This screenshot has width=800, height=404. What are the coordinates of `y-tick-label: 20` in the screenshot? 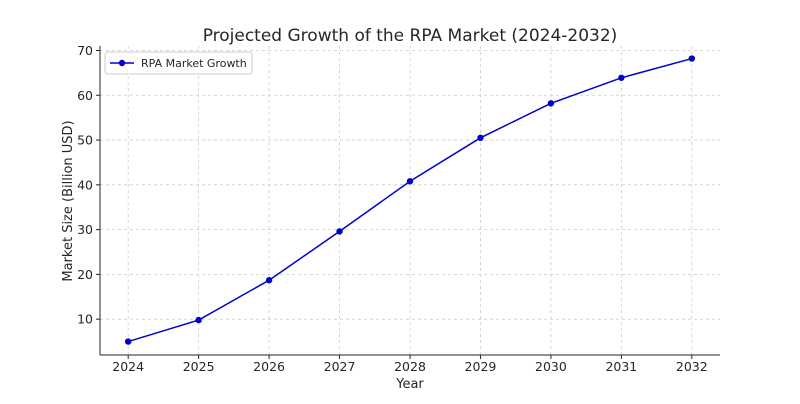 It's located at (85, 274).